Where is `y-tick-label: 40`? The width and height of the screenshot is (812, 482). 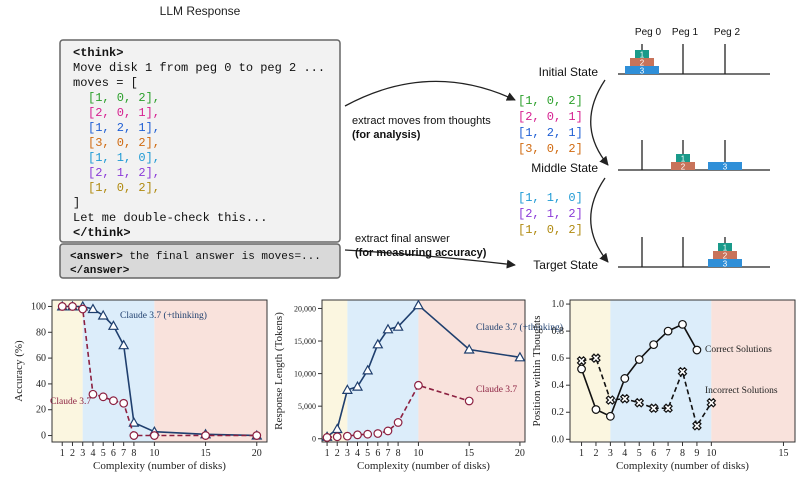
y-tick-label: 40 is located at coordinates (41, 384).